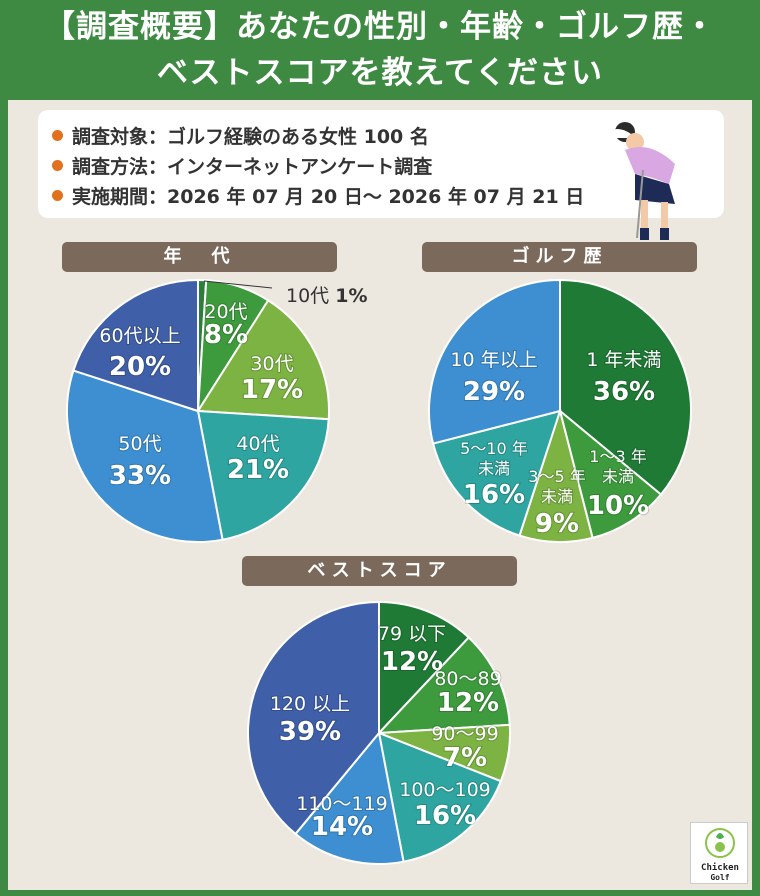  Describe the element at coordinates (618, 506) in the screenshot. I see `slice-value: 10%` at that location.